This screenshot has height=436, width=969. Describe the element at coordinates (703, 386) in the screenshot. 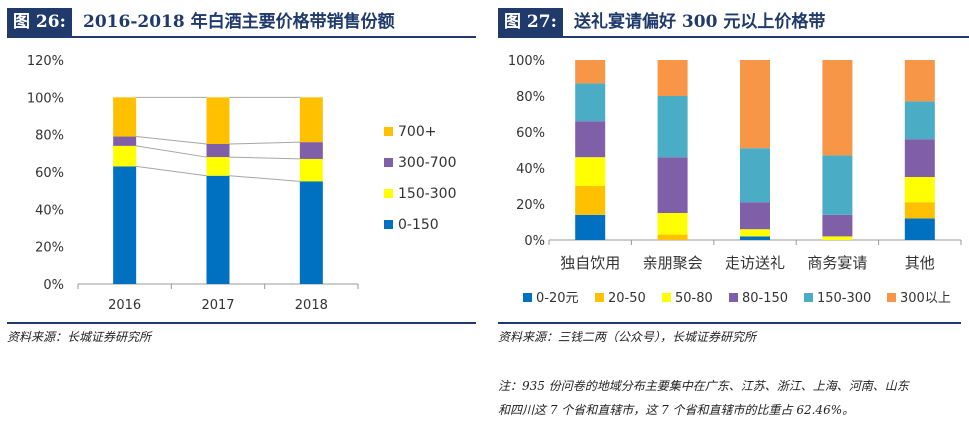

I see `figure-27-note-line-1: 注：935 份问卷的地域分布主要集中在广东、江苏、浙江、上海、河南、山东` at that location.